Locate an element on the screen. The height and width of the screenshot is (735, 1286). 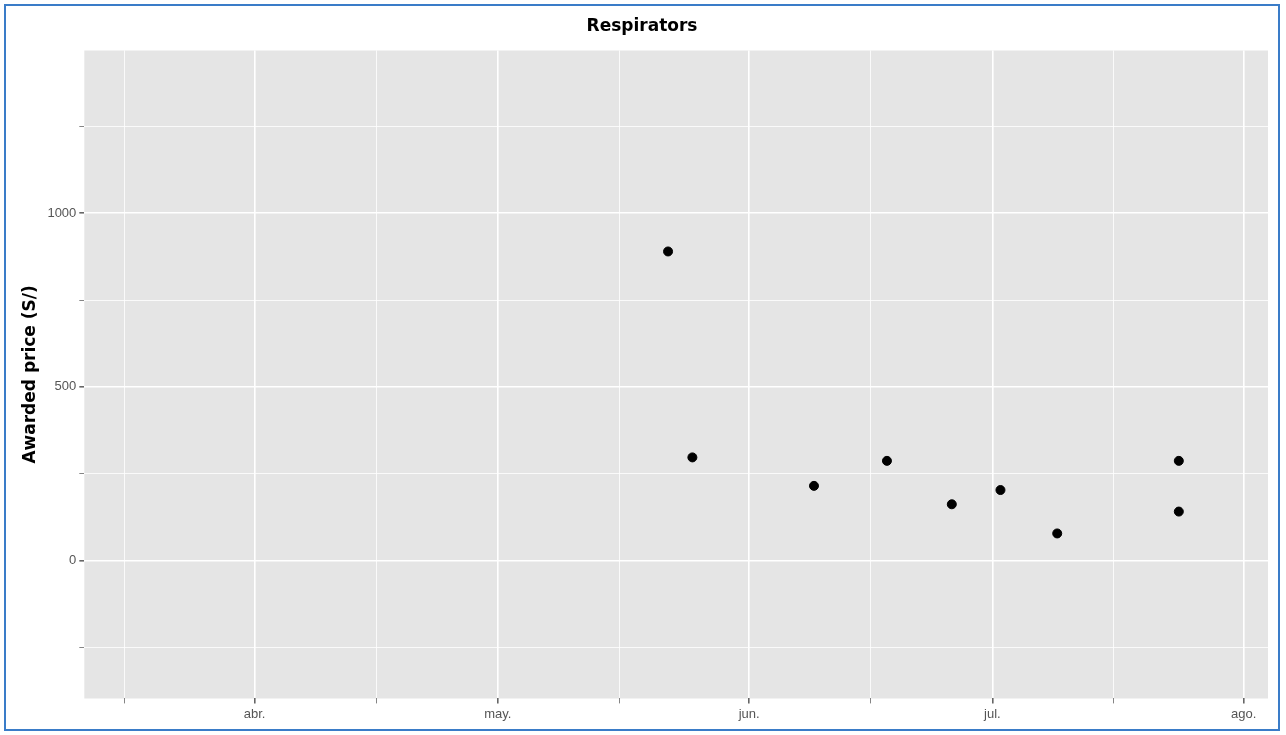
y-tick-label: 500 is located at coordinates (65, 386).